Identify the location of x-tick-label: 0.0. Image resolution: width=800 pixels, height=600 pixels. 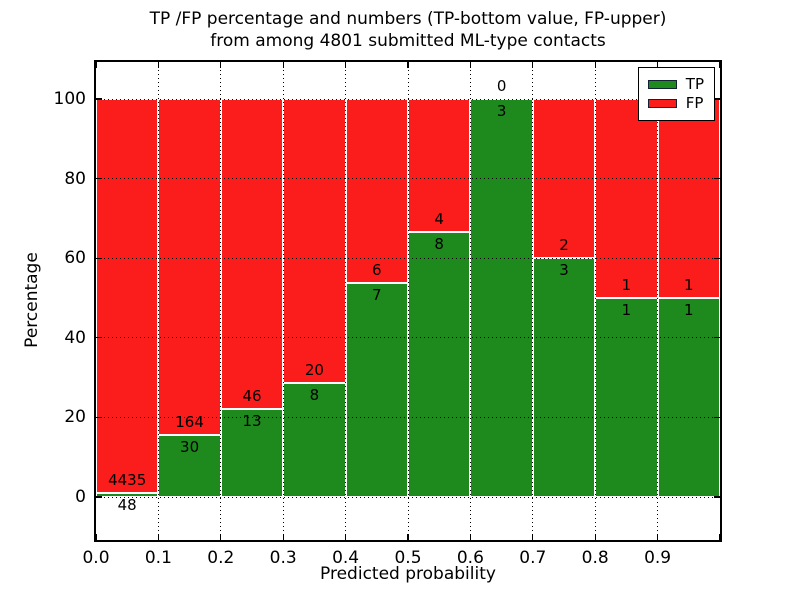
(96, 558).